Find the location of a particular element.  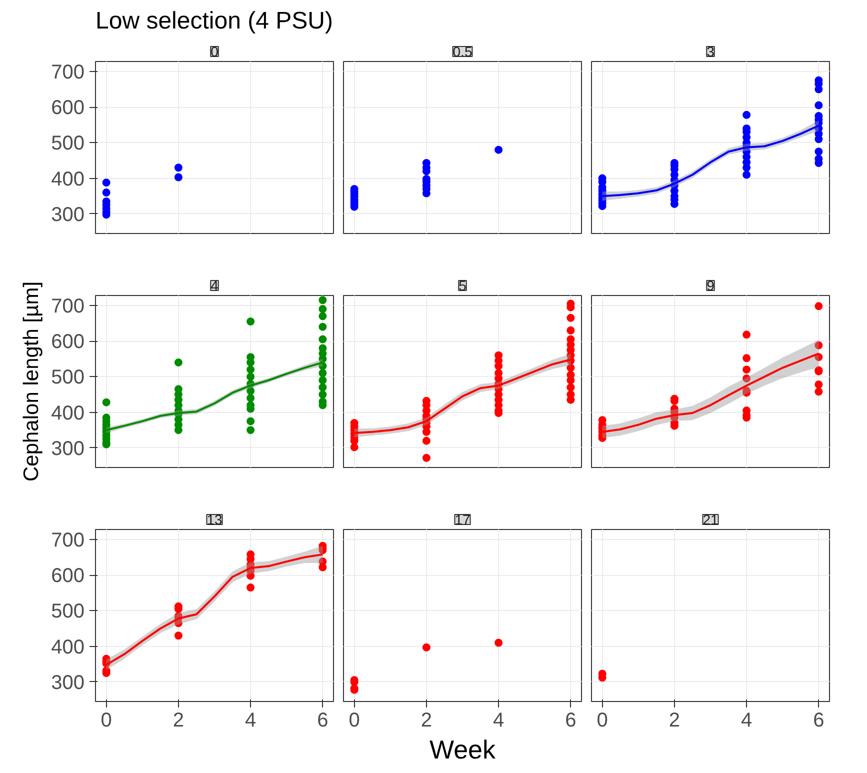

chart-title: 0.5 is located at coordinates (462, 52).